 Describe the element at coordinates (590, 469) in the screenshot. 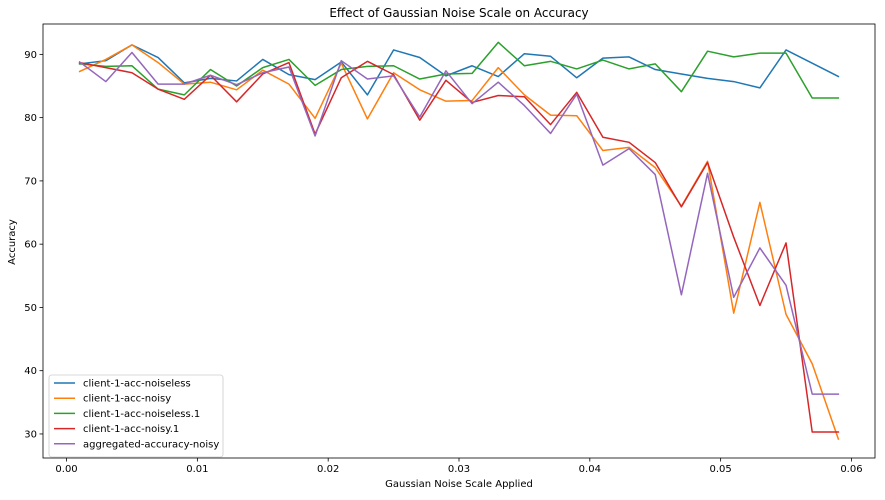

I see `x-tick-label: 0.04` at that location.